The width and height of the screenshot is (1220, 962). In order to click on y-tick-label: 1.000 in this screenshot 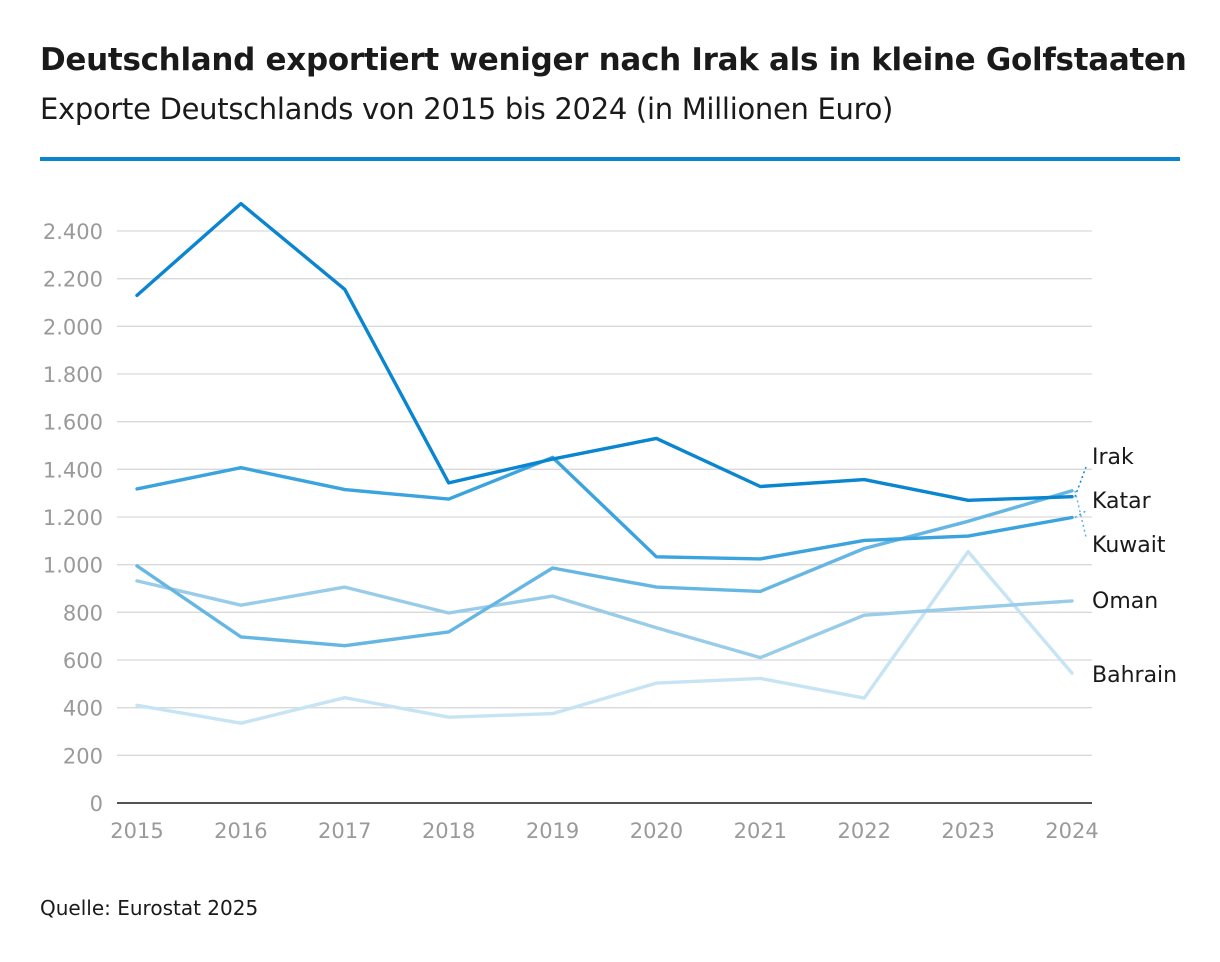, I will do `click(73, 566)`.